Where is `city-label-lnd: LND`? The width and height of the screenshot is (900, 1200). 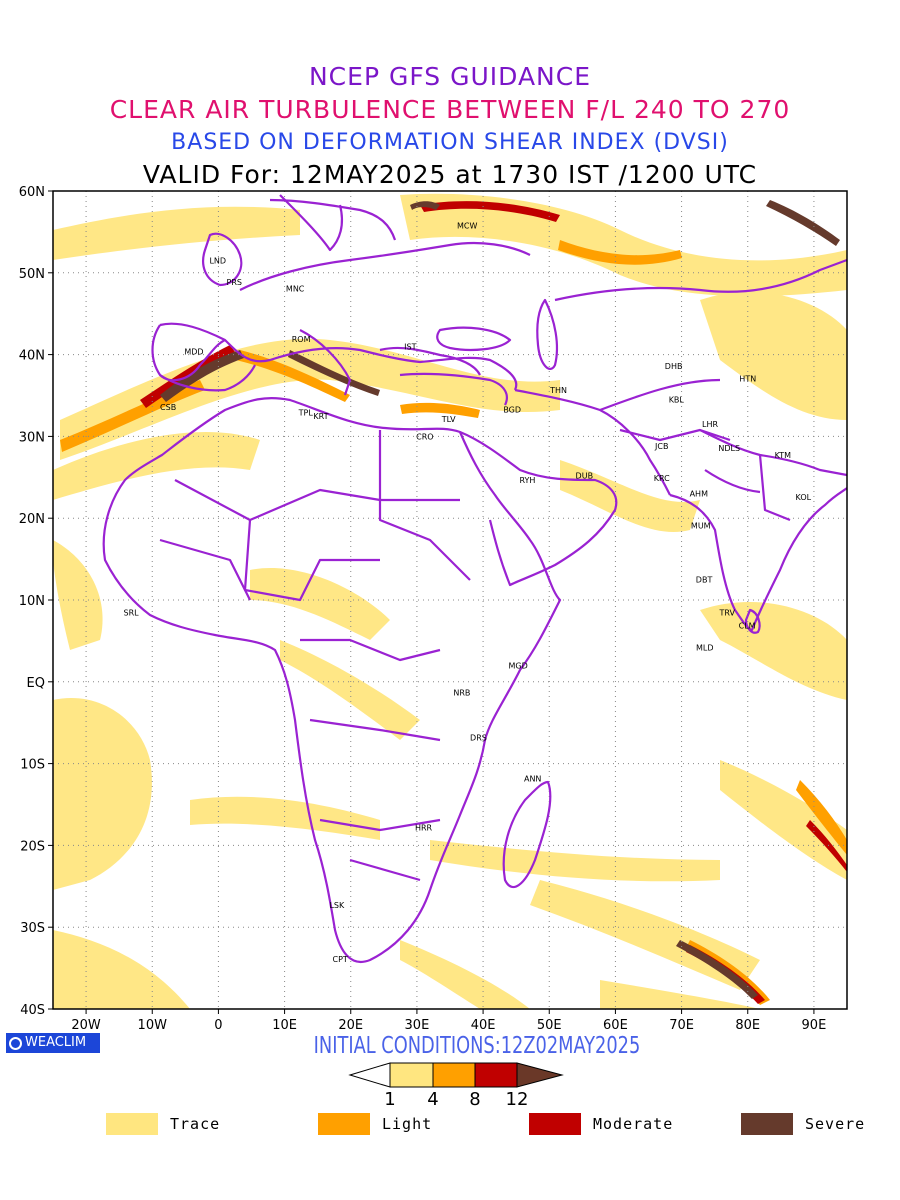 city-label-lnd: LND is located at coordinates (217, 261).